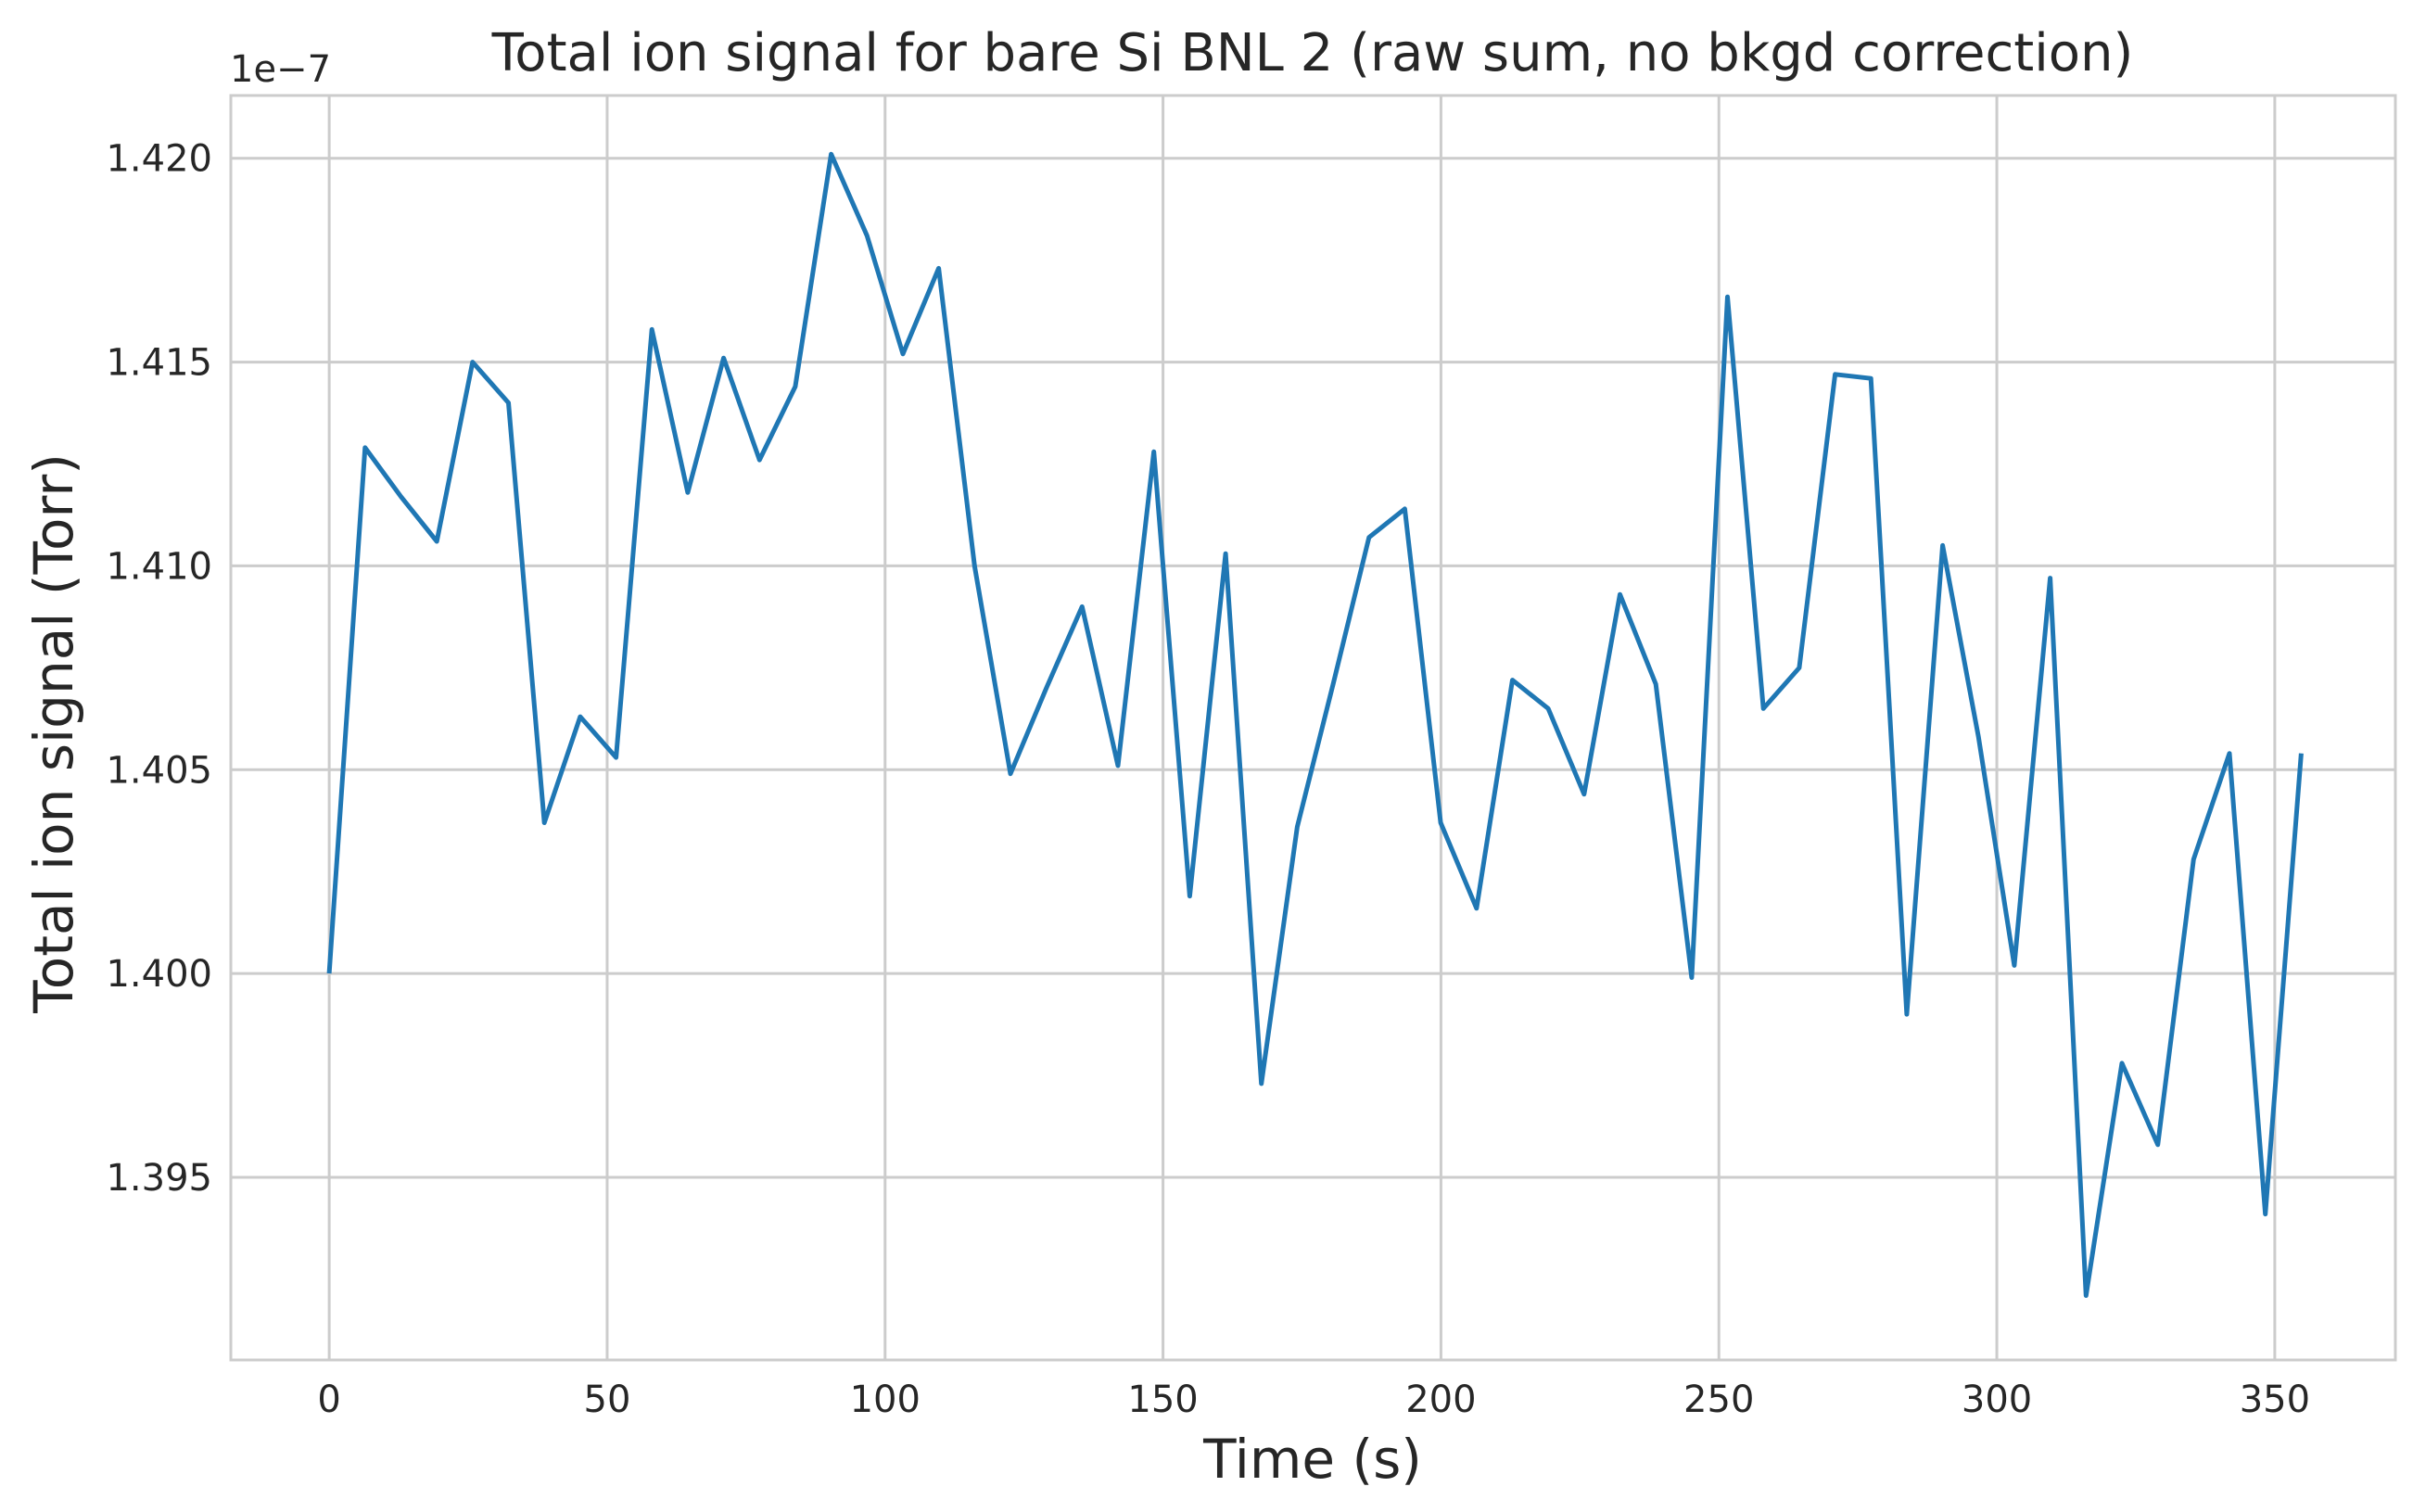 The width and height of the screenshot is (2413, 1512). What do you see at coordinates (607, 1400) in the screenshot?
I see `x-tick-label: 50` at bounding box center [607, 1400].